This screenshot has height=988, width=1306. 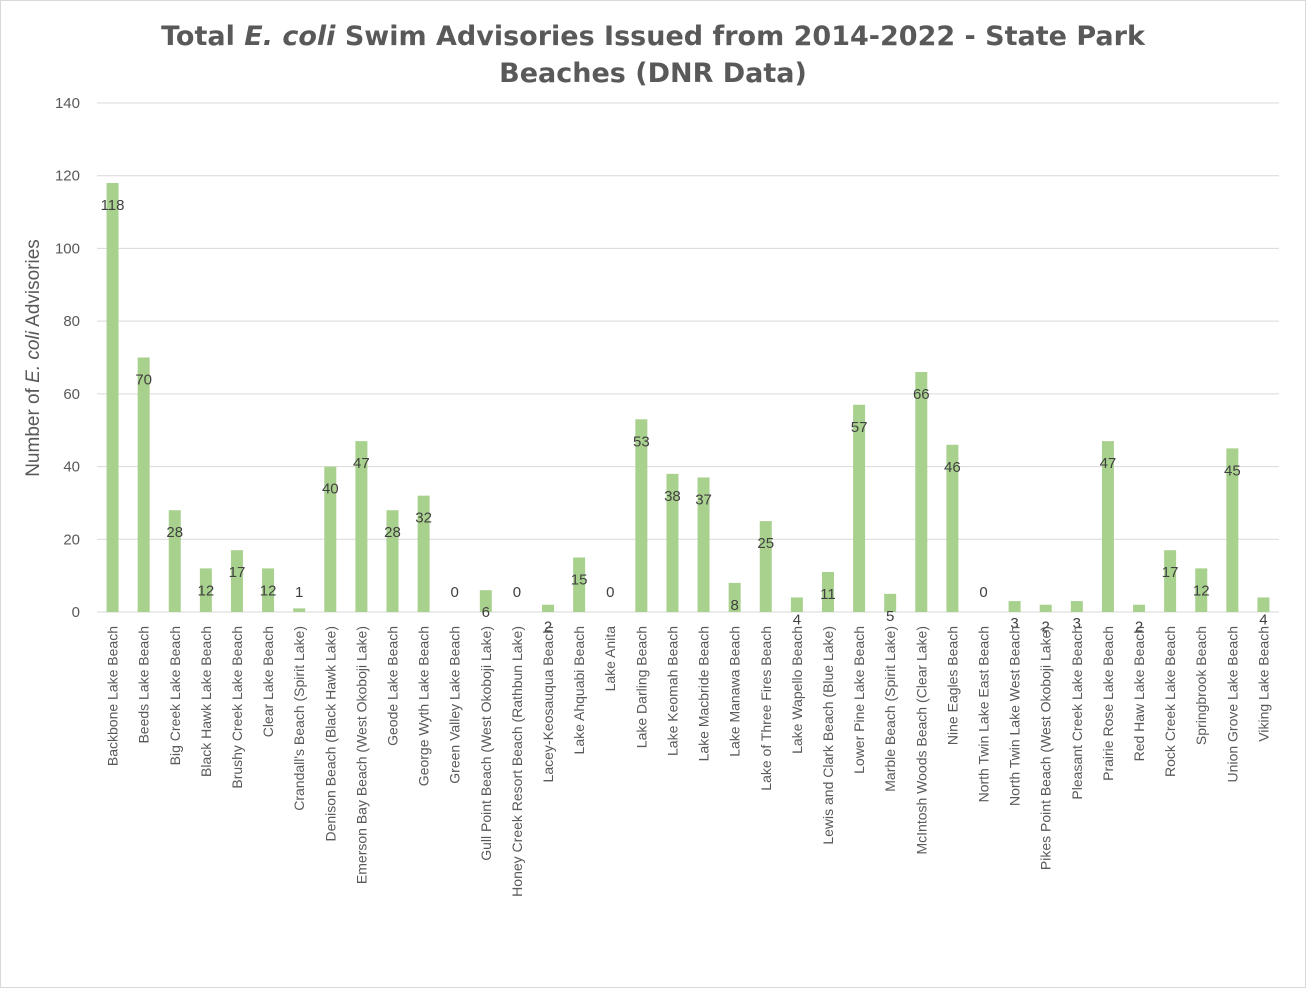 What do you see at coordinates (237, 707) in the screenshot?
I see `x-category-label: Brushy Creek Lake Beach` at bounding box center [237, 707].